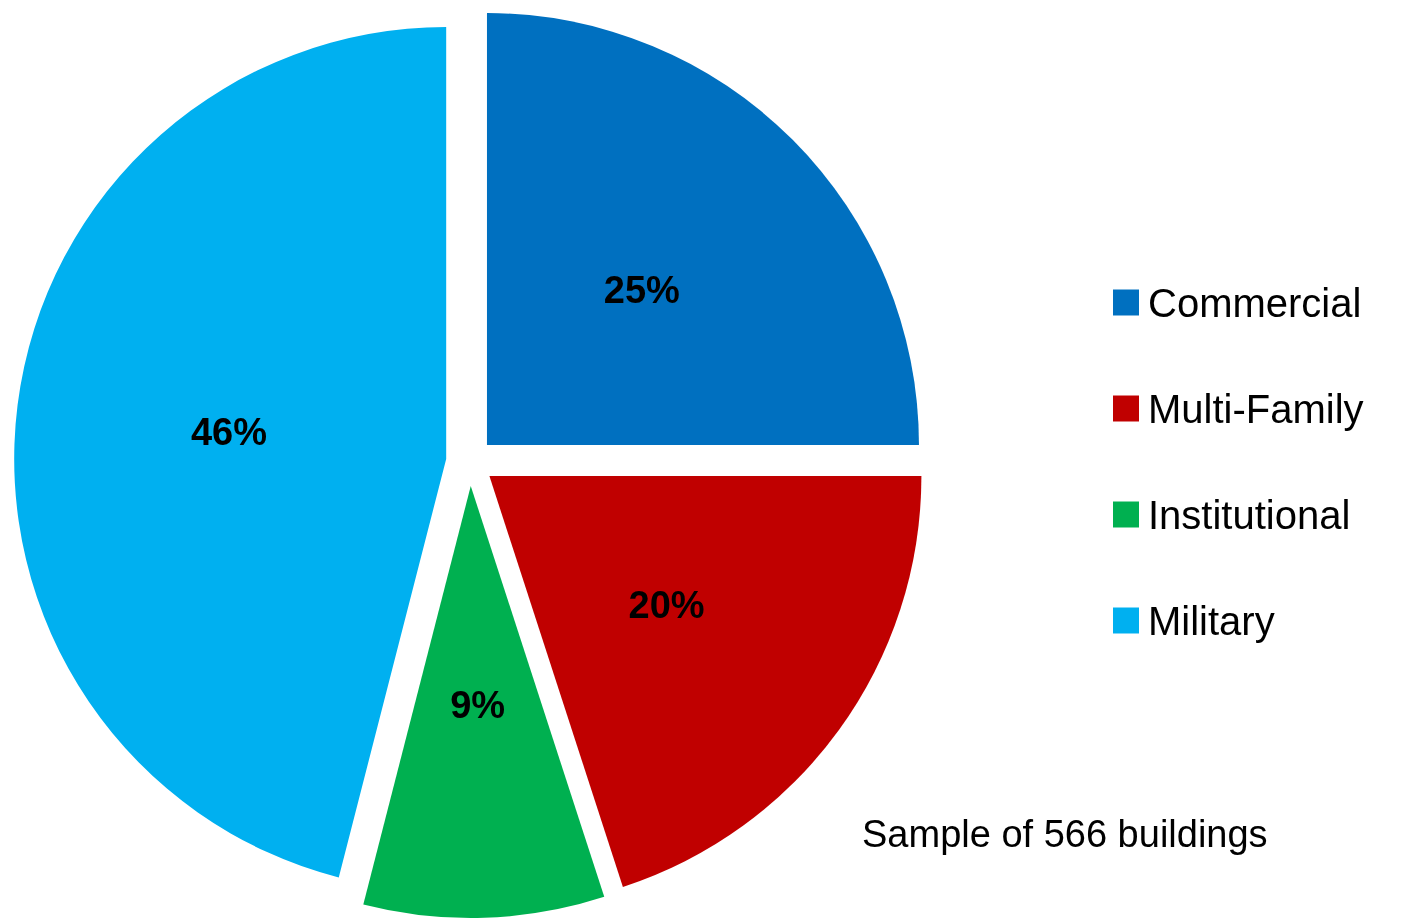  Describe the element at coordinates (641, 290) in the screenshot. I see `data-label: 25%` at that location.